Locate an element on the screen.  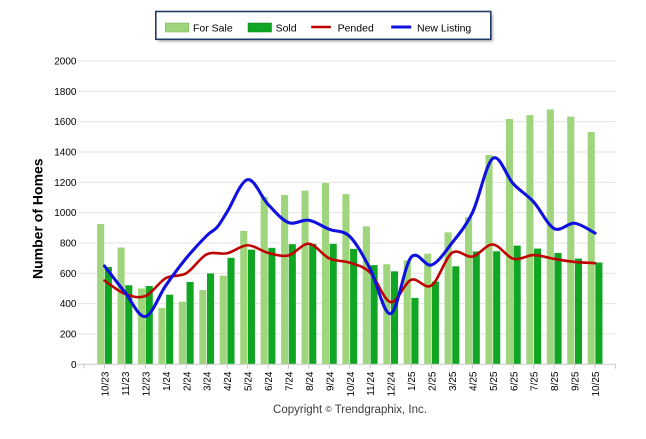
svg-text: 2/24 is located at coordinates (187, 381).